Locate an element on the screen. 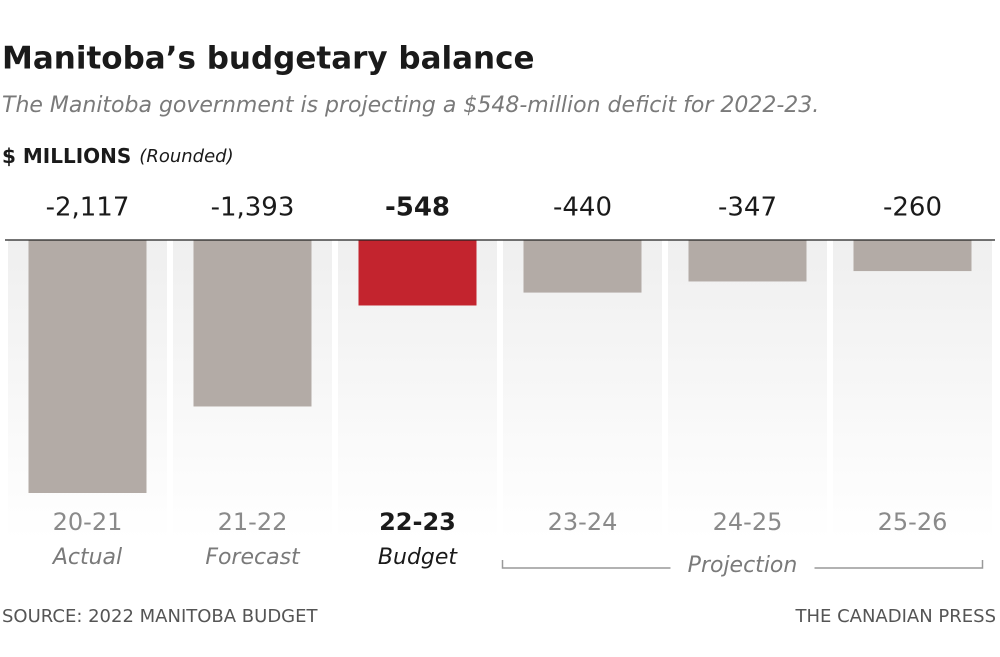  x-tick-label: 22-23 is located at coordinates (417, 522).